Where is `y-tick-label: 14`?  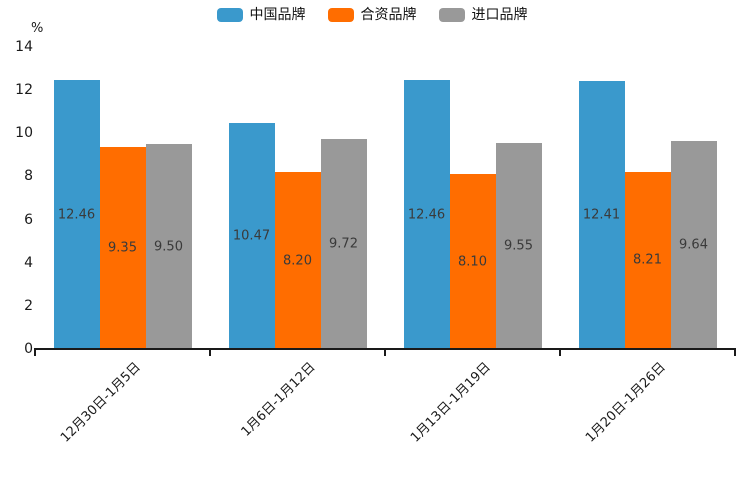
y-tick-label: 14 is located at coordinates (24, 47).